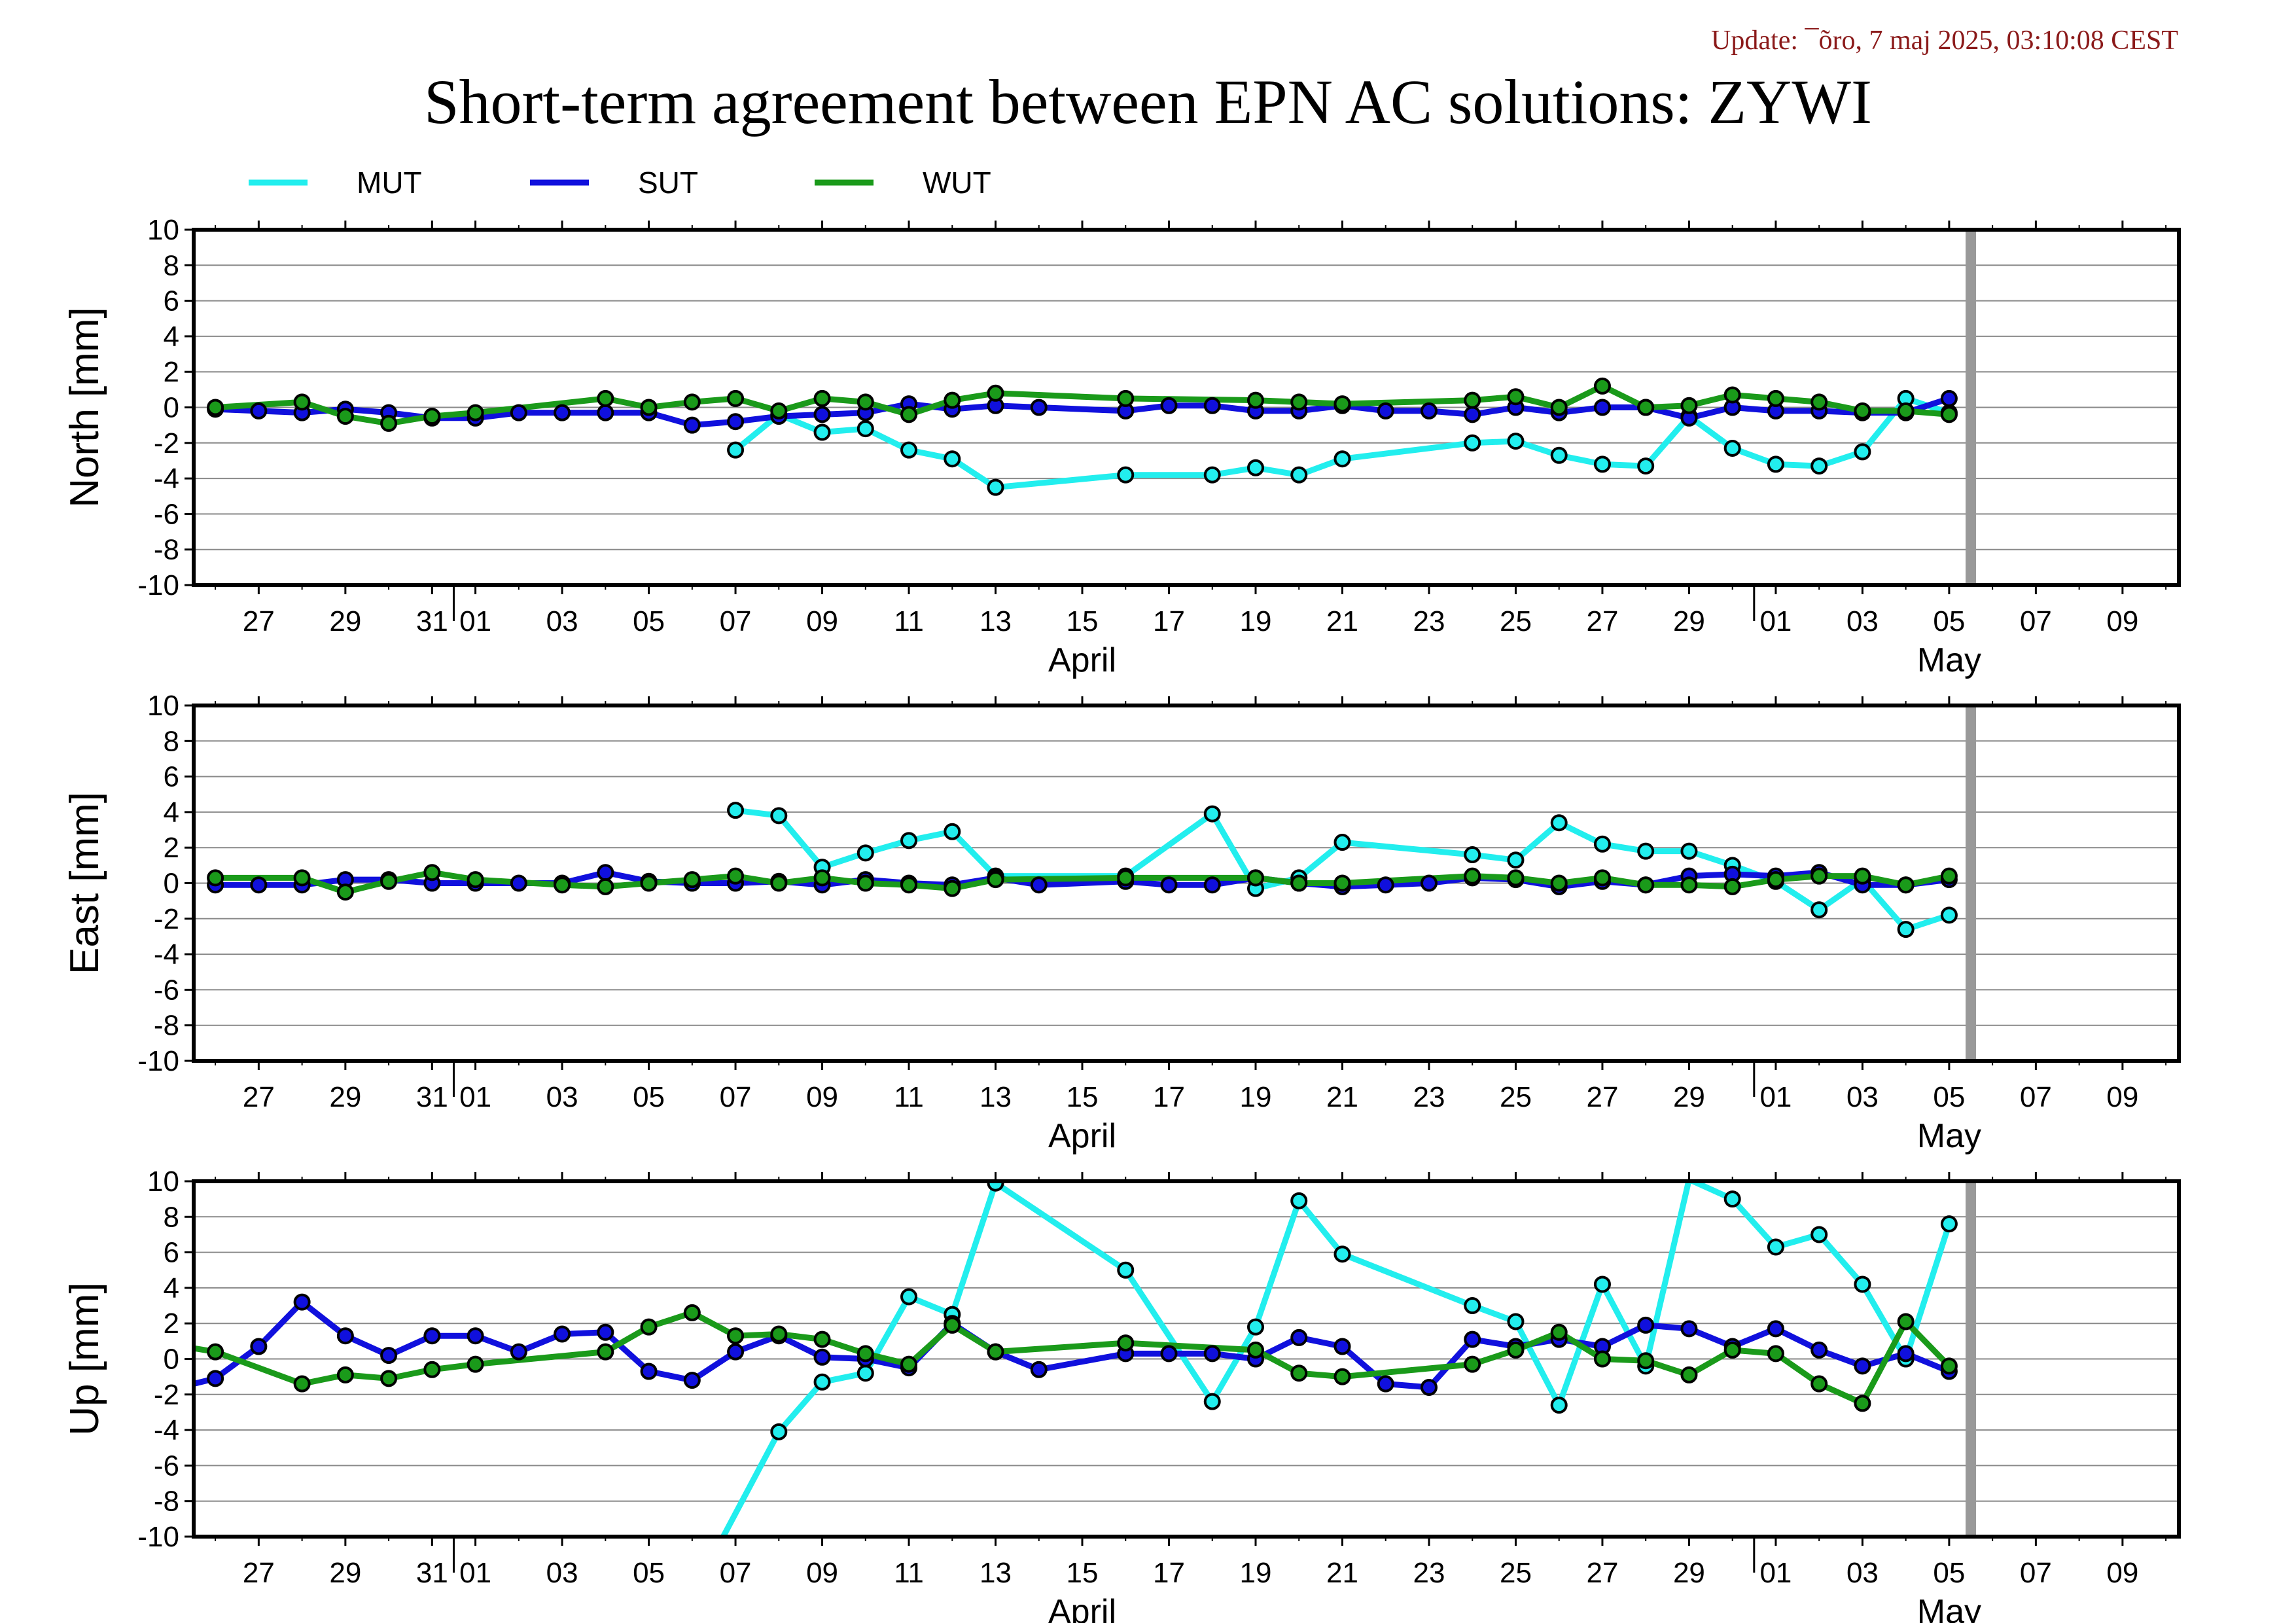 The width and height of the screenshot is (2296, 1623). Describe the element at coordinates (171, 372) in the screenshot. I see `y-tick-label: 2` at that location.